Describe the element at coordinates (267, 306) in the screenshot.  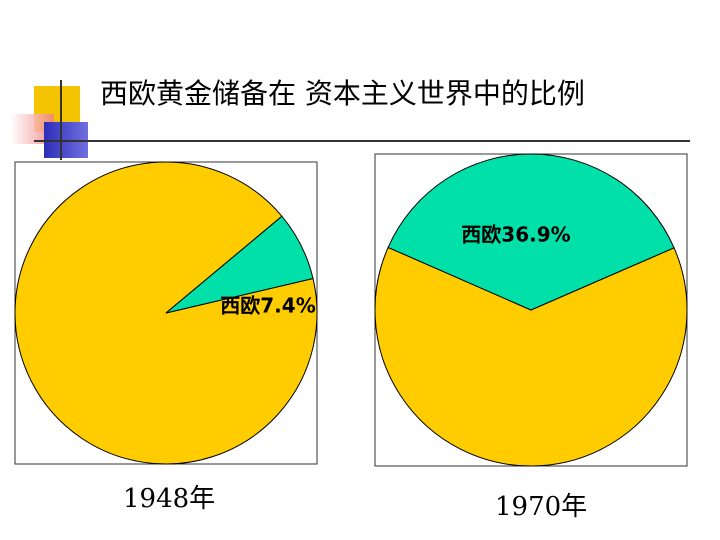
I see `pie-slice-label: 西欧7.4%` at that location.